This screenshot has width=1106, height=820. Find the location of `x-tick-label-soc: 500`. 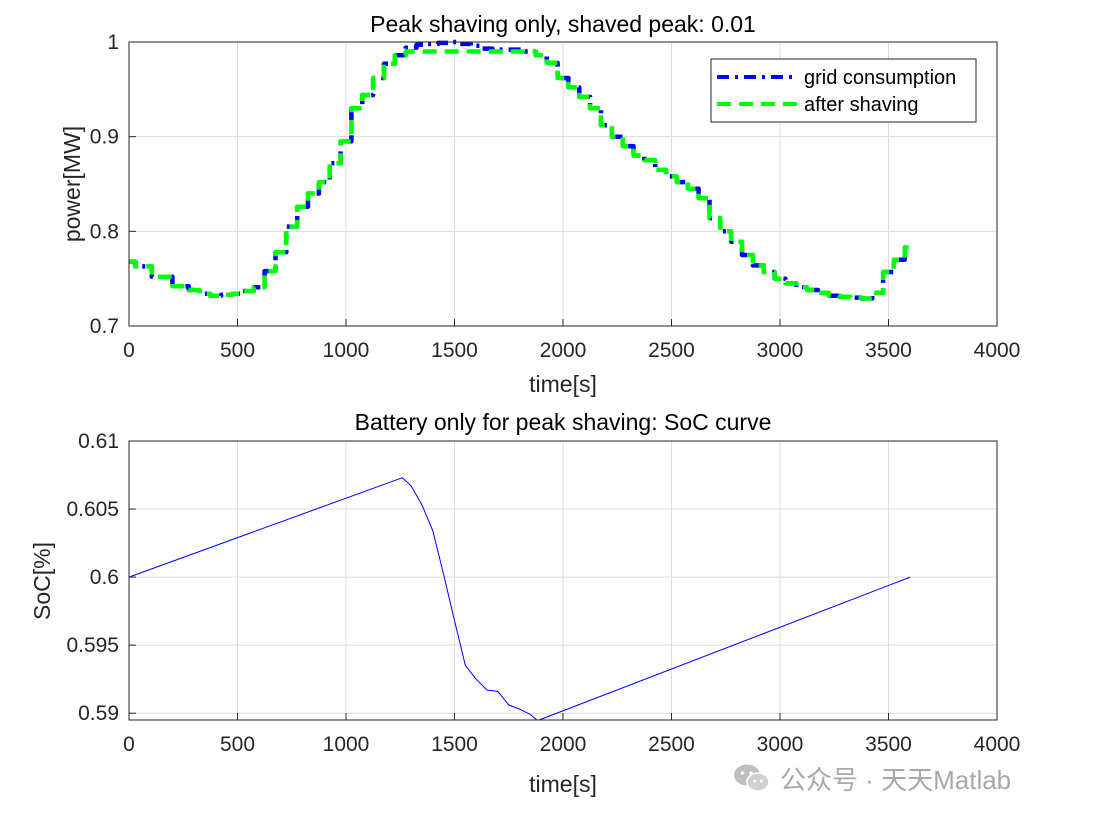

x-tick-label-soc: 500 is located at coordinates (237, 744).